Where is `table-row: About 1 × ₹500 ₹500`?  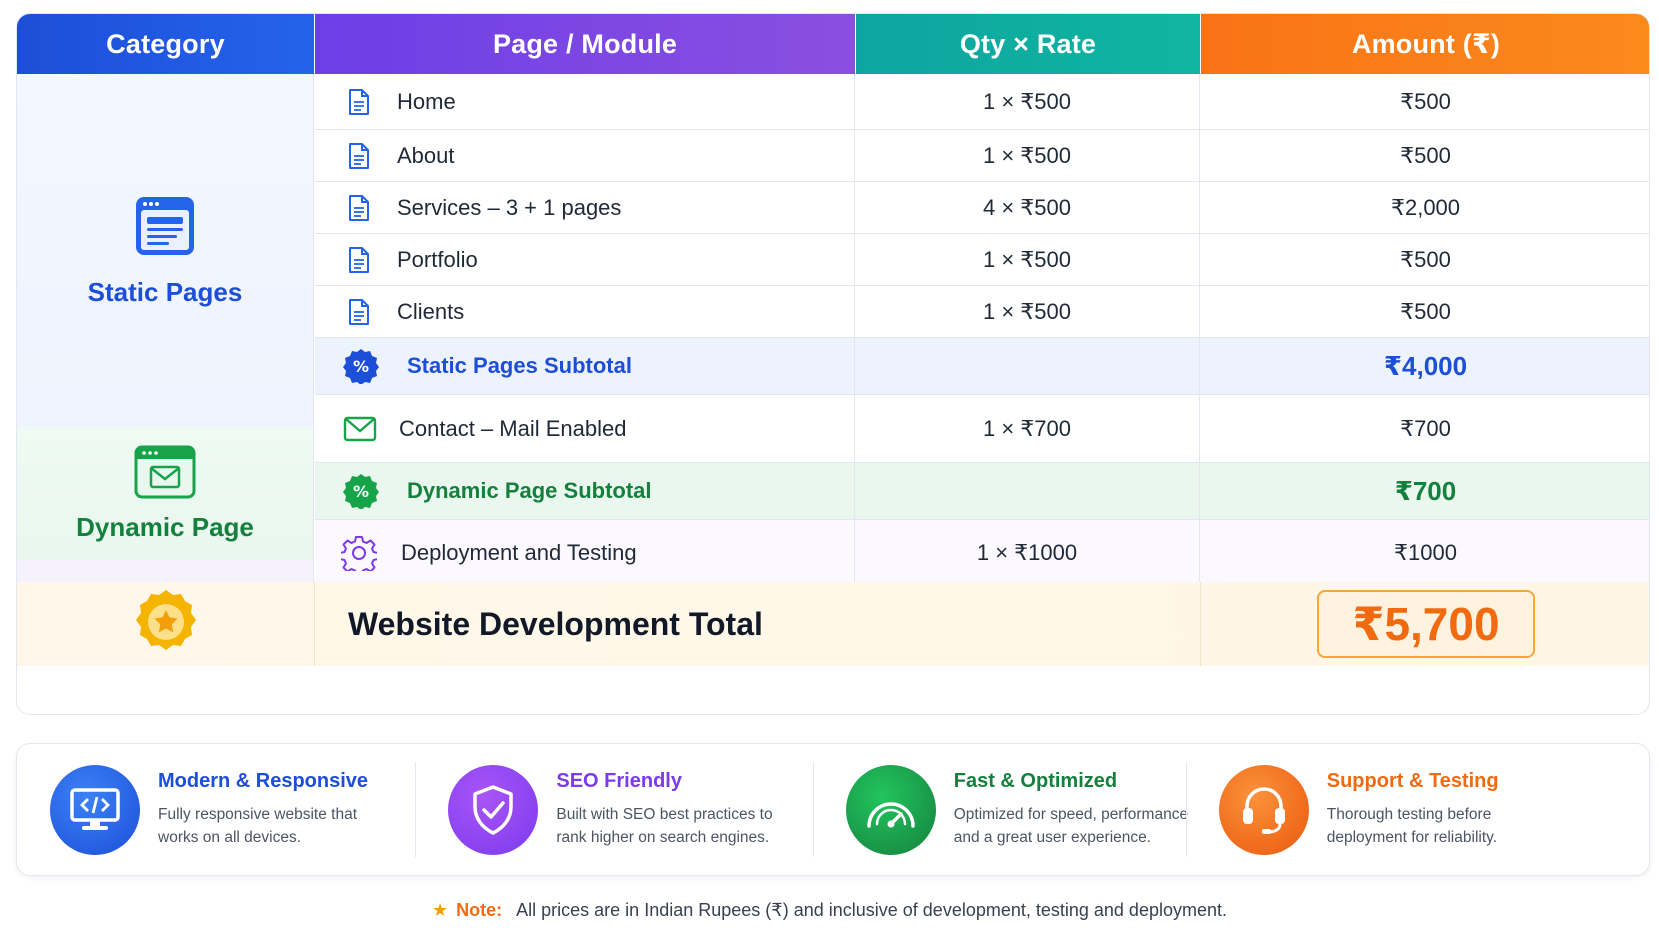 table-row: About 1 × ₹500 ₹500 is located at coordinates (982, 156).